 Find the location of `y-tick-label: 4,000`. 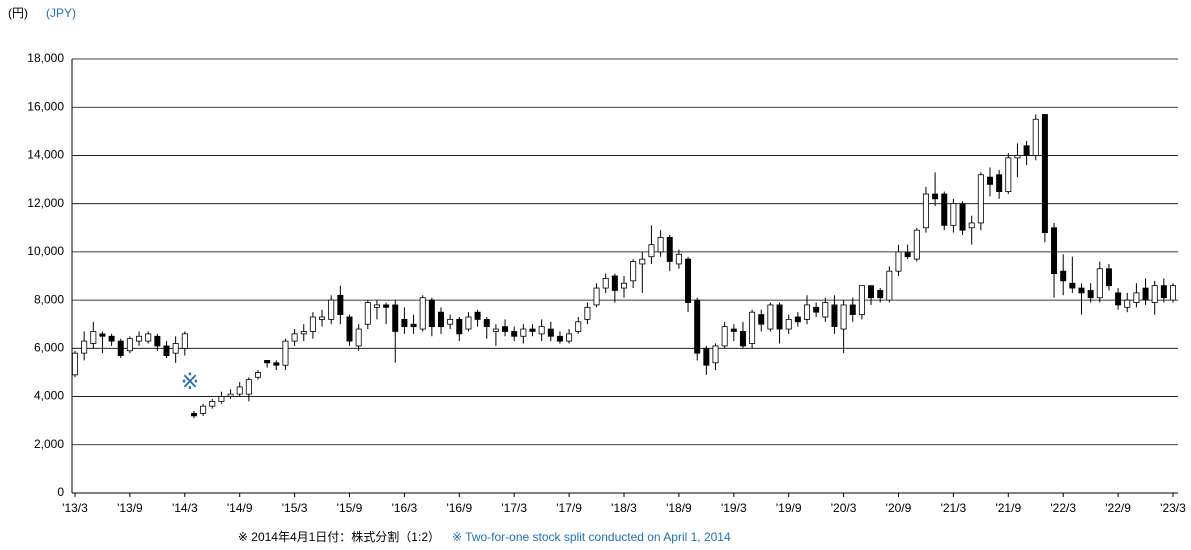

y-tick-label: 4,000 is located at coordinates (49, 396).